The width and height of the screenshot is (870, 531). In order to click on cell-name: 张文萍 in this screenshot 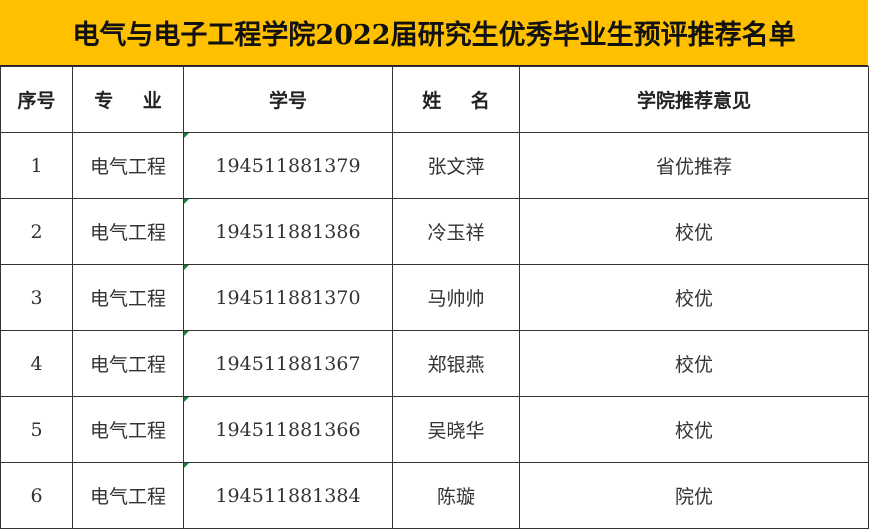, I will do `click(456, 165)`.